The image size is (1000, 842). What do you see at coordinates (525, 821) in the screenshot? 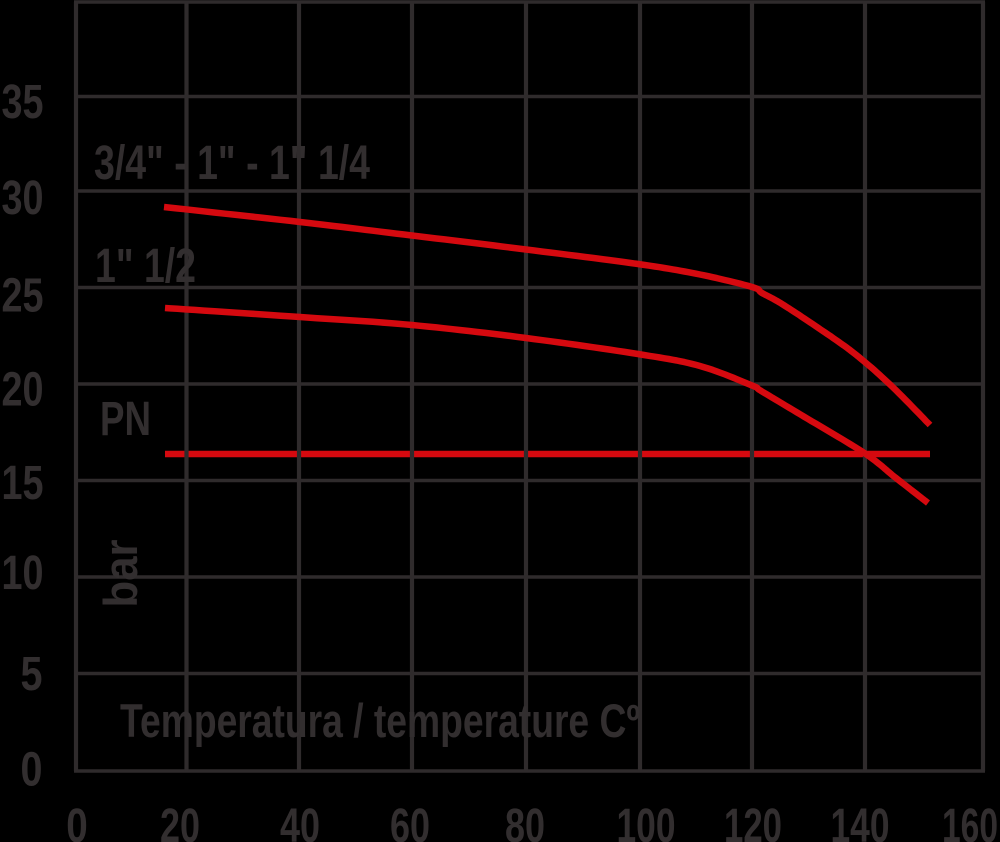
I see `svg-text: 80` at bounding box center [525, 821].